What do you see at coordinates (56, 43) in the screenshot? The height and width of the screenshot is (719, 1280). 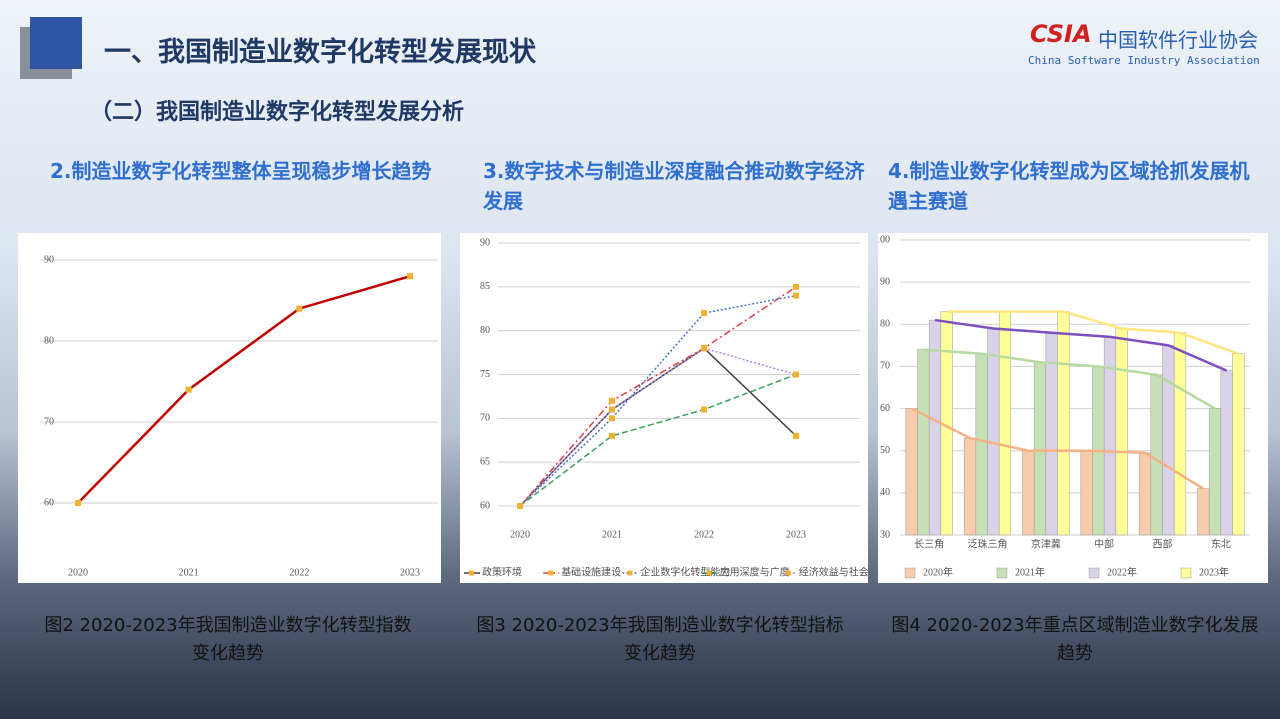 I see `decor` at bounding box center [56, 43].